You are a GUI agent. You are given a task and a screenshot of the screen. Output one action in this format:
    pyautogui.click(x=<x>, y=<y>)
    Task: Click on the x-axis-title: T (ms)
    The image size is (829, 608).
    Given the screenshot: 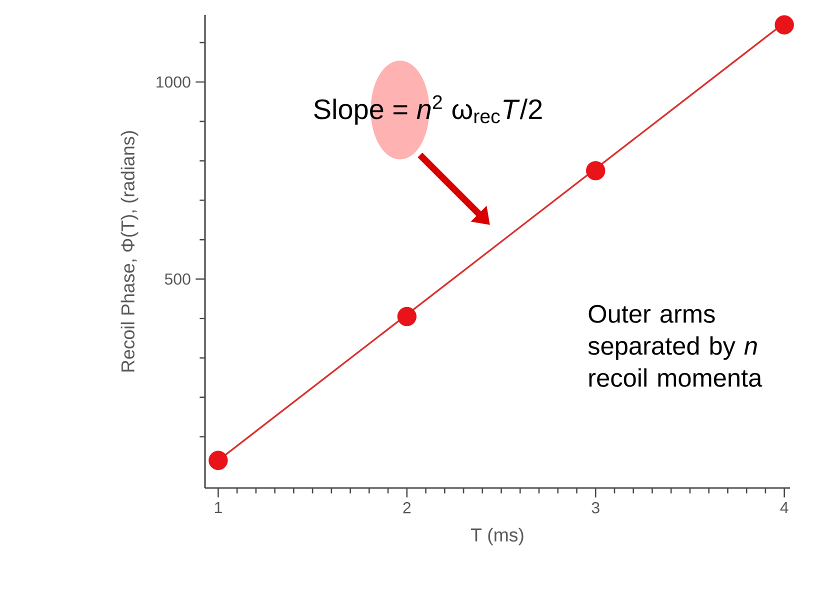 What is the action you would take?
    pyautogui.click(x=497, y=537)
    